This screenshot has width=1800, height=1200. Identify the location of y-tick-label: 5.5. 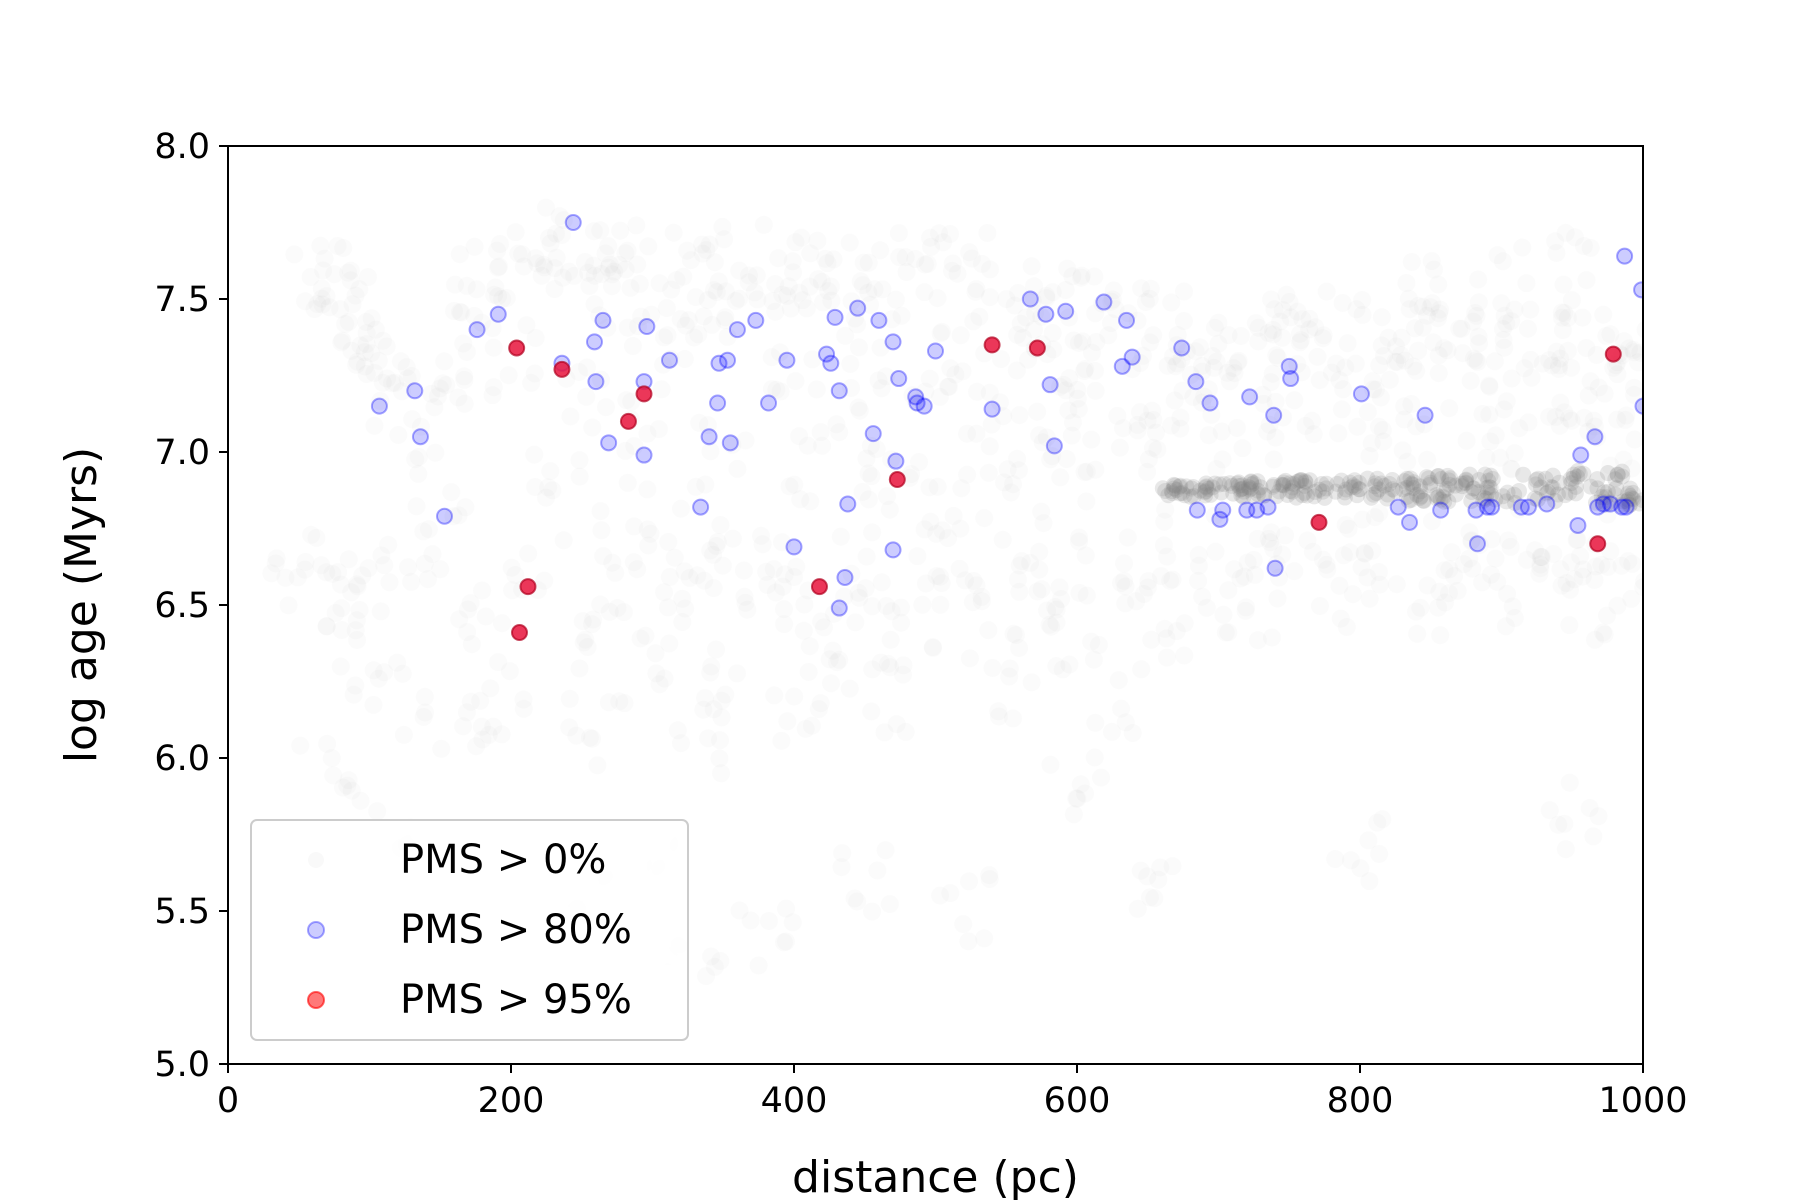
(182, 912).